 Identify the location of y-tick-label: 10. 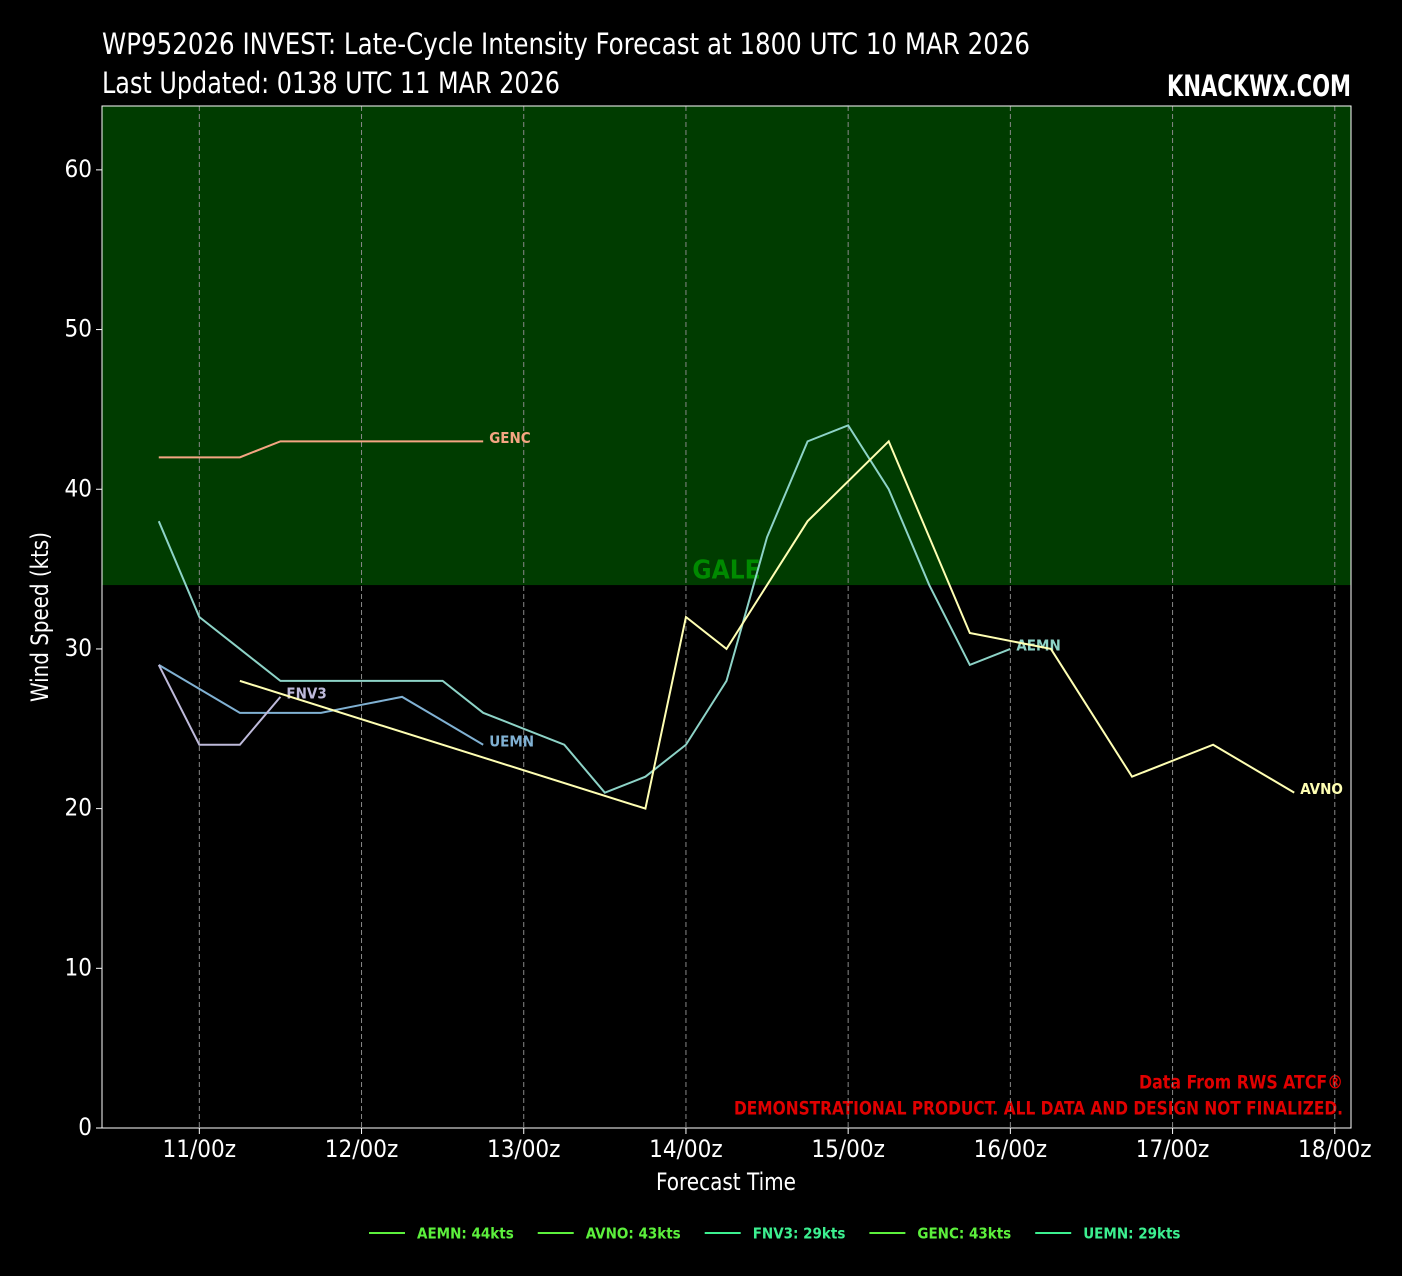
(78, 967).